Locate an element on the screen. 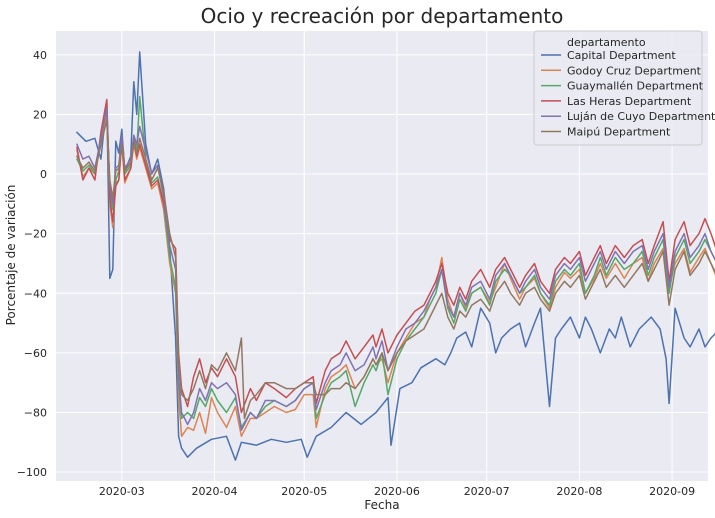 The image size is (715, 518). x-tick-label: 2020-03 is located at coordinates (122, 491).